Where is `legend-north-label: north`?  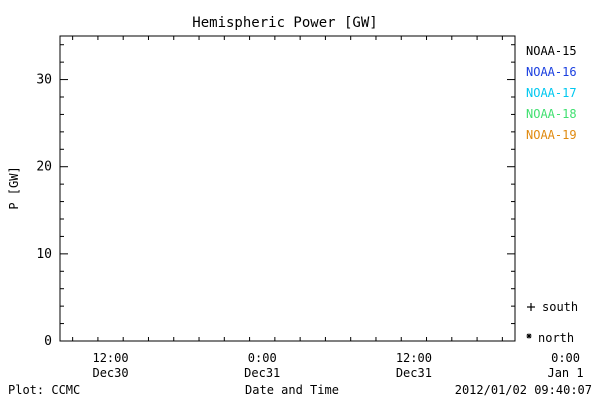
legend-north-label: north is located at coordinates (556, 338).